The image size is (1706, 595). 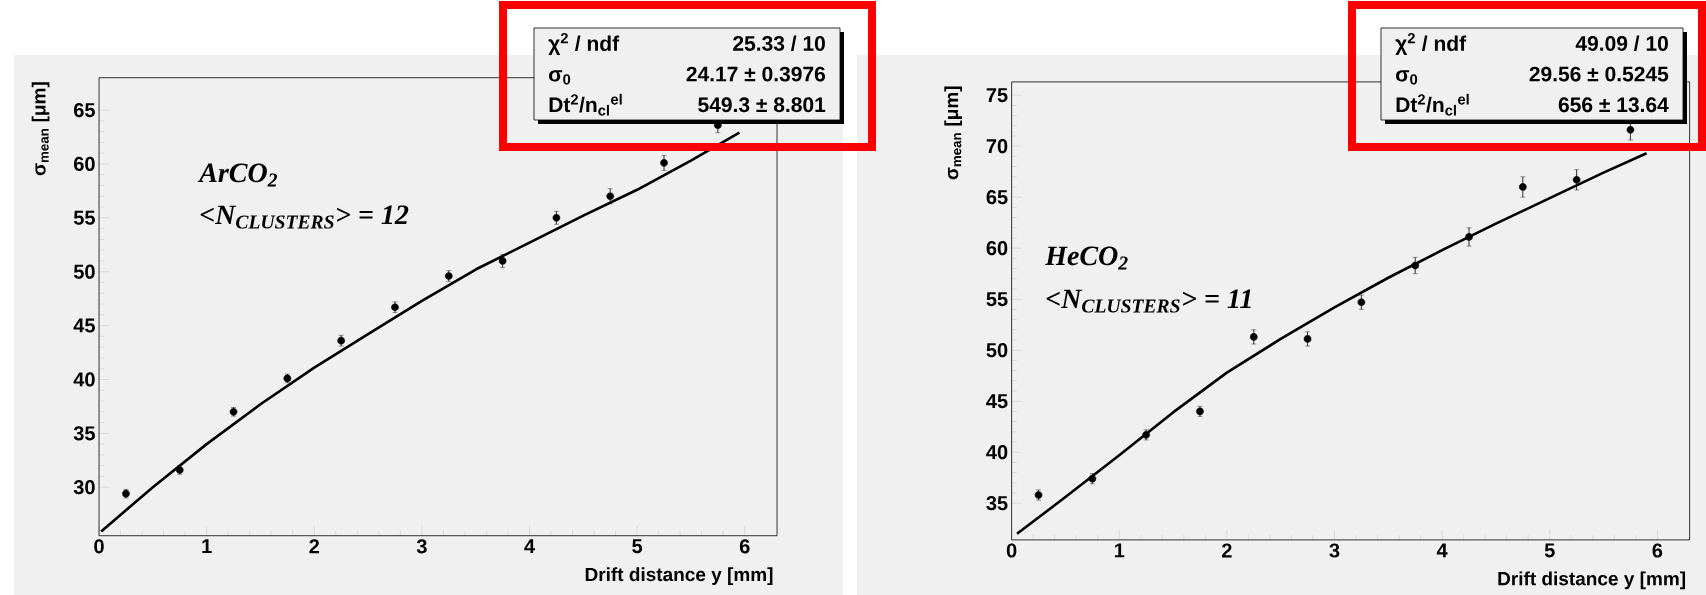 I want to click on annotation: <N$_{CLUSTERS}$> = 11, so click(x=1148, y=301).